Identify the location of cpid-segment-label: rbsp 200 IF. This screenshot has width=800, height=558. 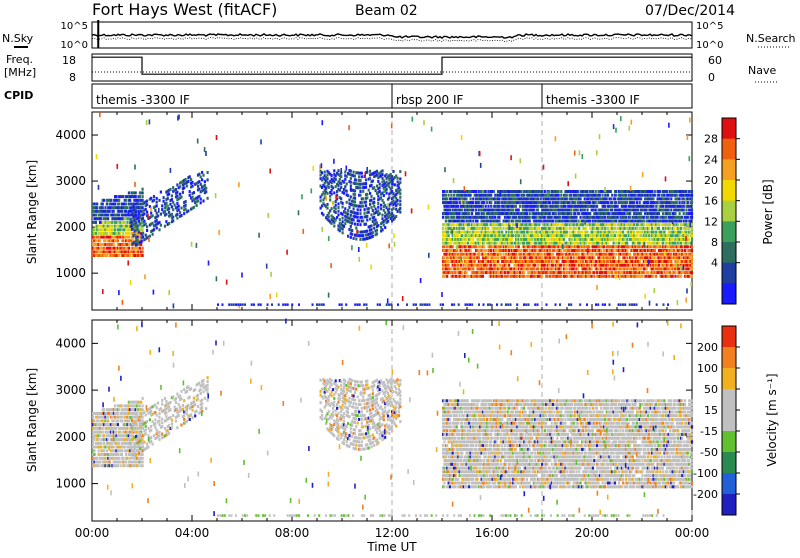
(429, 100).